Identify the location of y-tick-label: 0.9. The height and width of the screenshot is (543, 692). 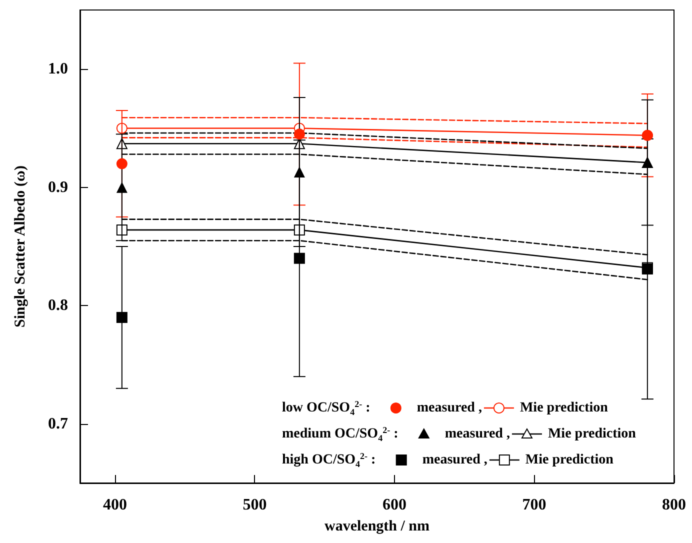
(58, 187).